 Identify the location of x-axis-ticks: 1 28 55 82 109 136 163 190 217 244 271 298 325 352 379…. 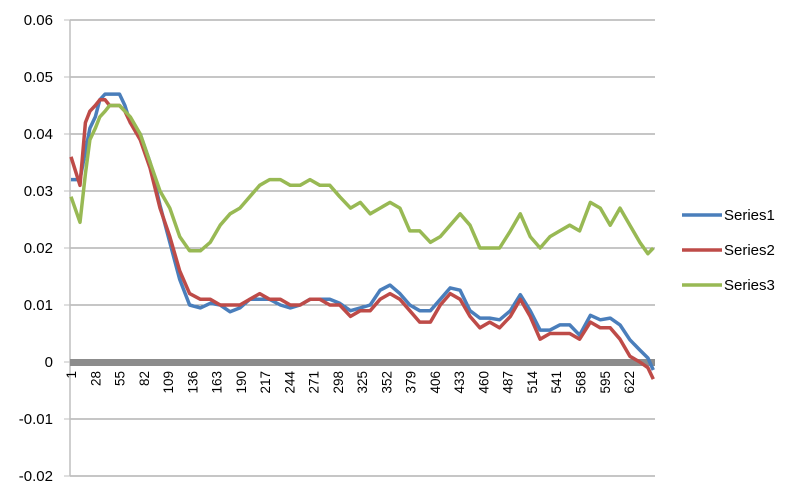
(350, 382).